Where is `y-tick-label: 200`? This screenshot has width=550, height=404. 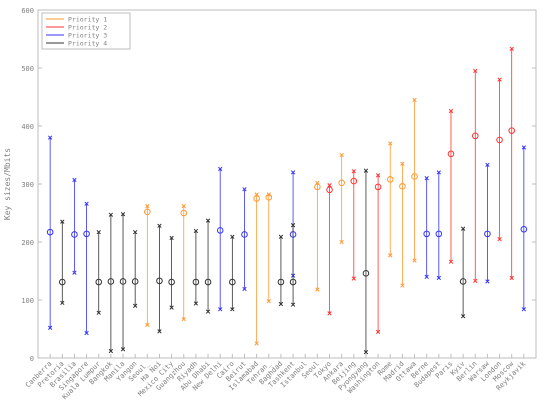 y-tick-label: 200 is located at coordinates (27, 243).